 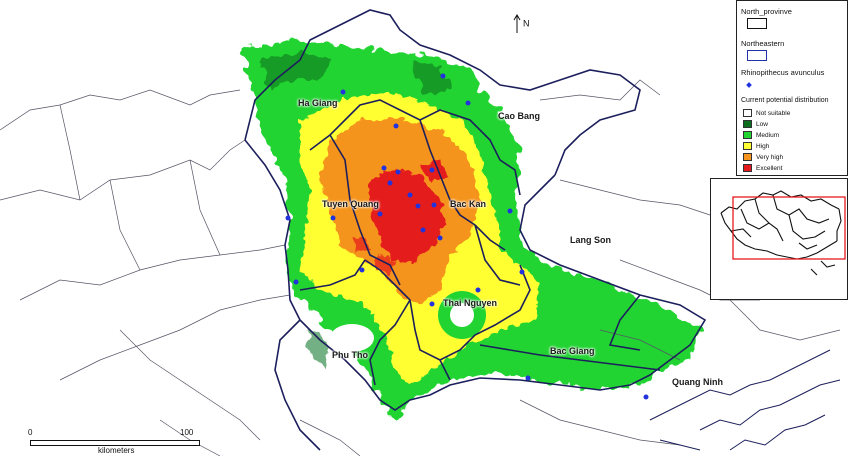 I want to click on legend-class-medium: Medium, so click(x=761, y=135).